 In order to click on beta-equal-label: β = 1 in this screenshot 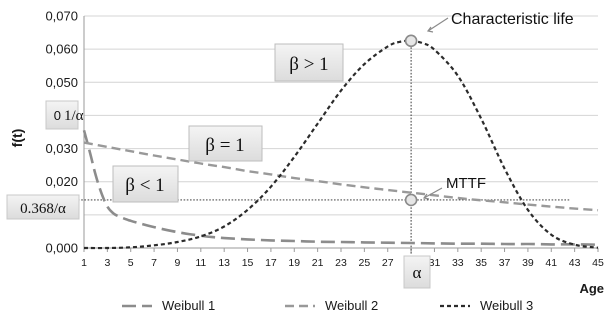, I will do `click(225, 143)`.